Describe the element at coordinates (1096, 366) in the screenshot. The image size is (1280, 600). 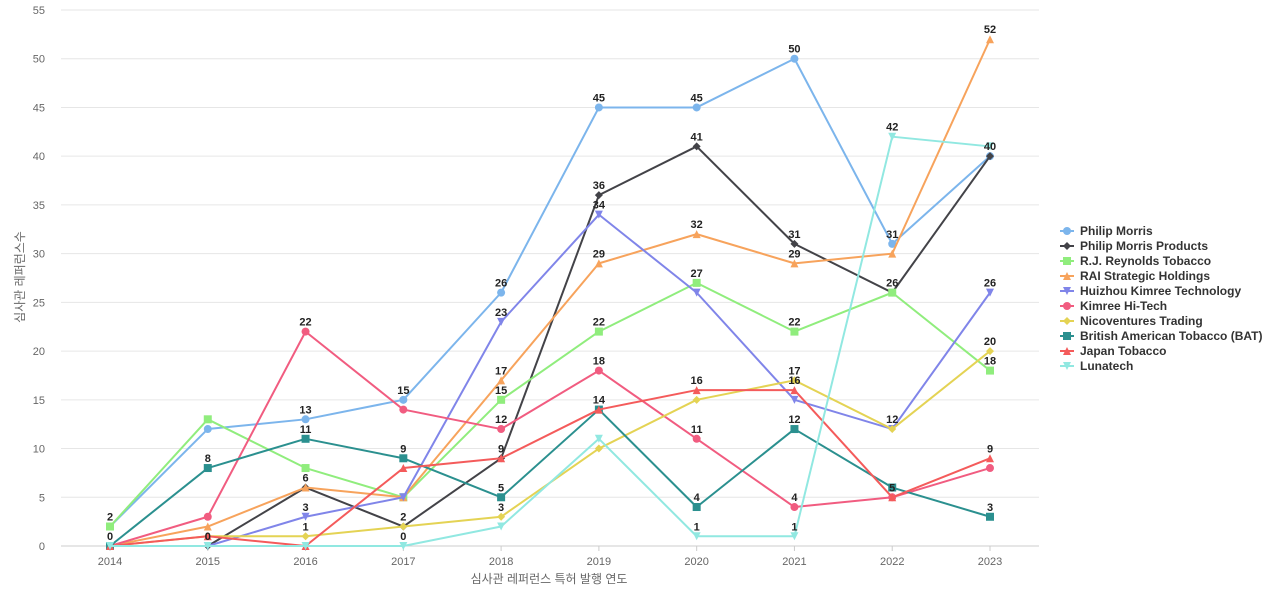
I see `legend-item: Lunatech` at that location.